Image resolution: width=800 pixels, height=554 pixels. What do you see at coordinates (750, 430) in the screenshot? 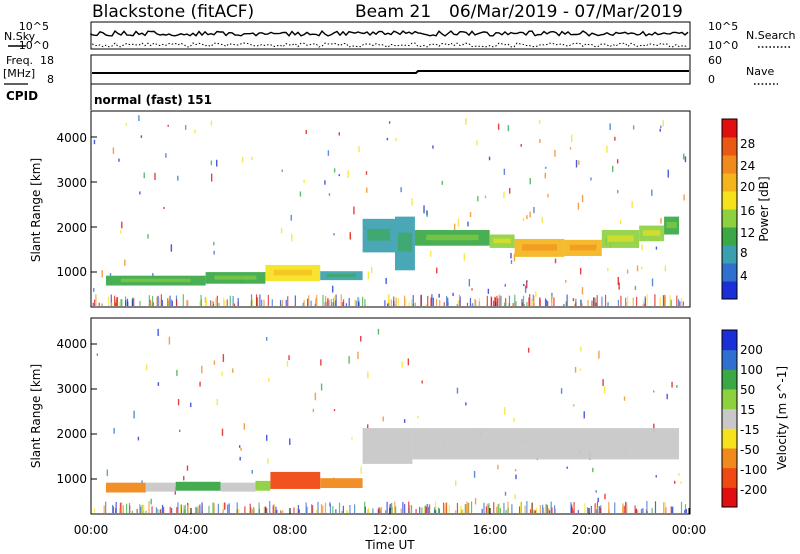
I see `vel-cbar-tick-m15: -15` at bounding box center [750, 430].